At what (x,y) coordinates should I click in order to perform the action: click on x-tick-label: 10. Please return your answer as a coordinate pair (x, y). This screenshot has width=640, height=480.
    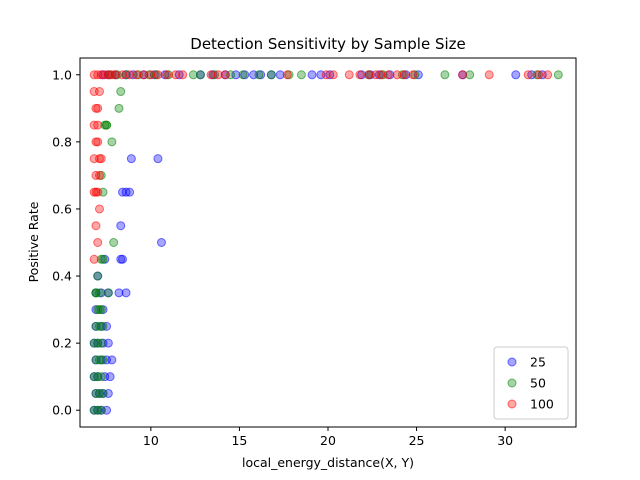
    Looking at the image, I should click on (151, 440).